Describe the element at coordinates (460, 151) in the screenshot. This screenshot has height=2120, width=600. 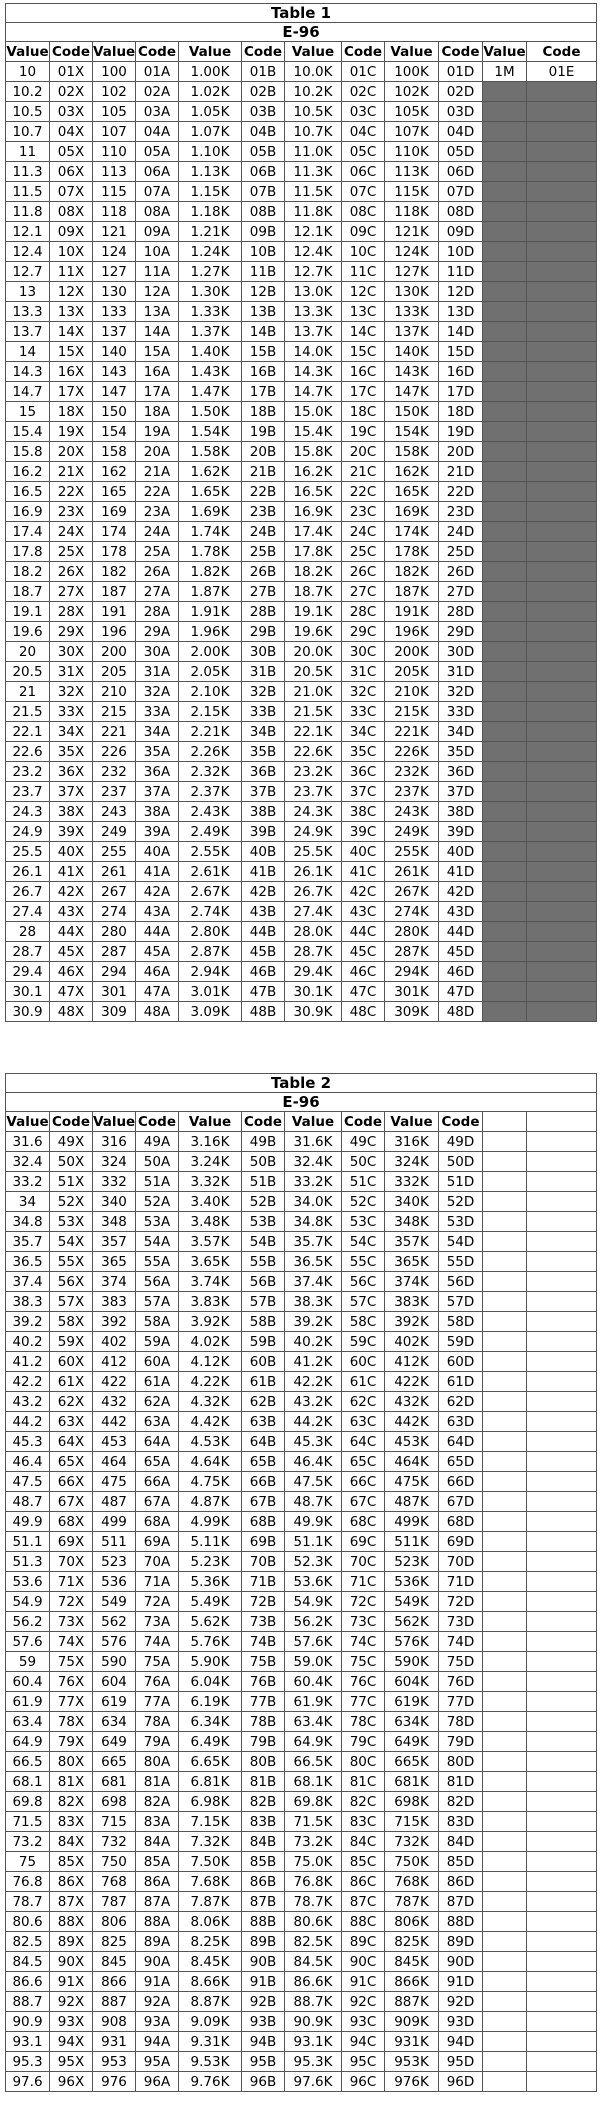
I see `code-cell: 05D` at that location.